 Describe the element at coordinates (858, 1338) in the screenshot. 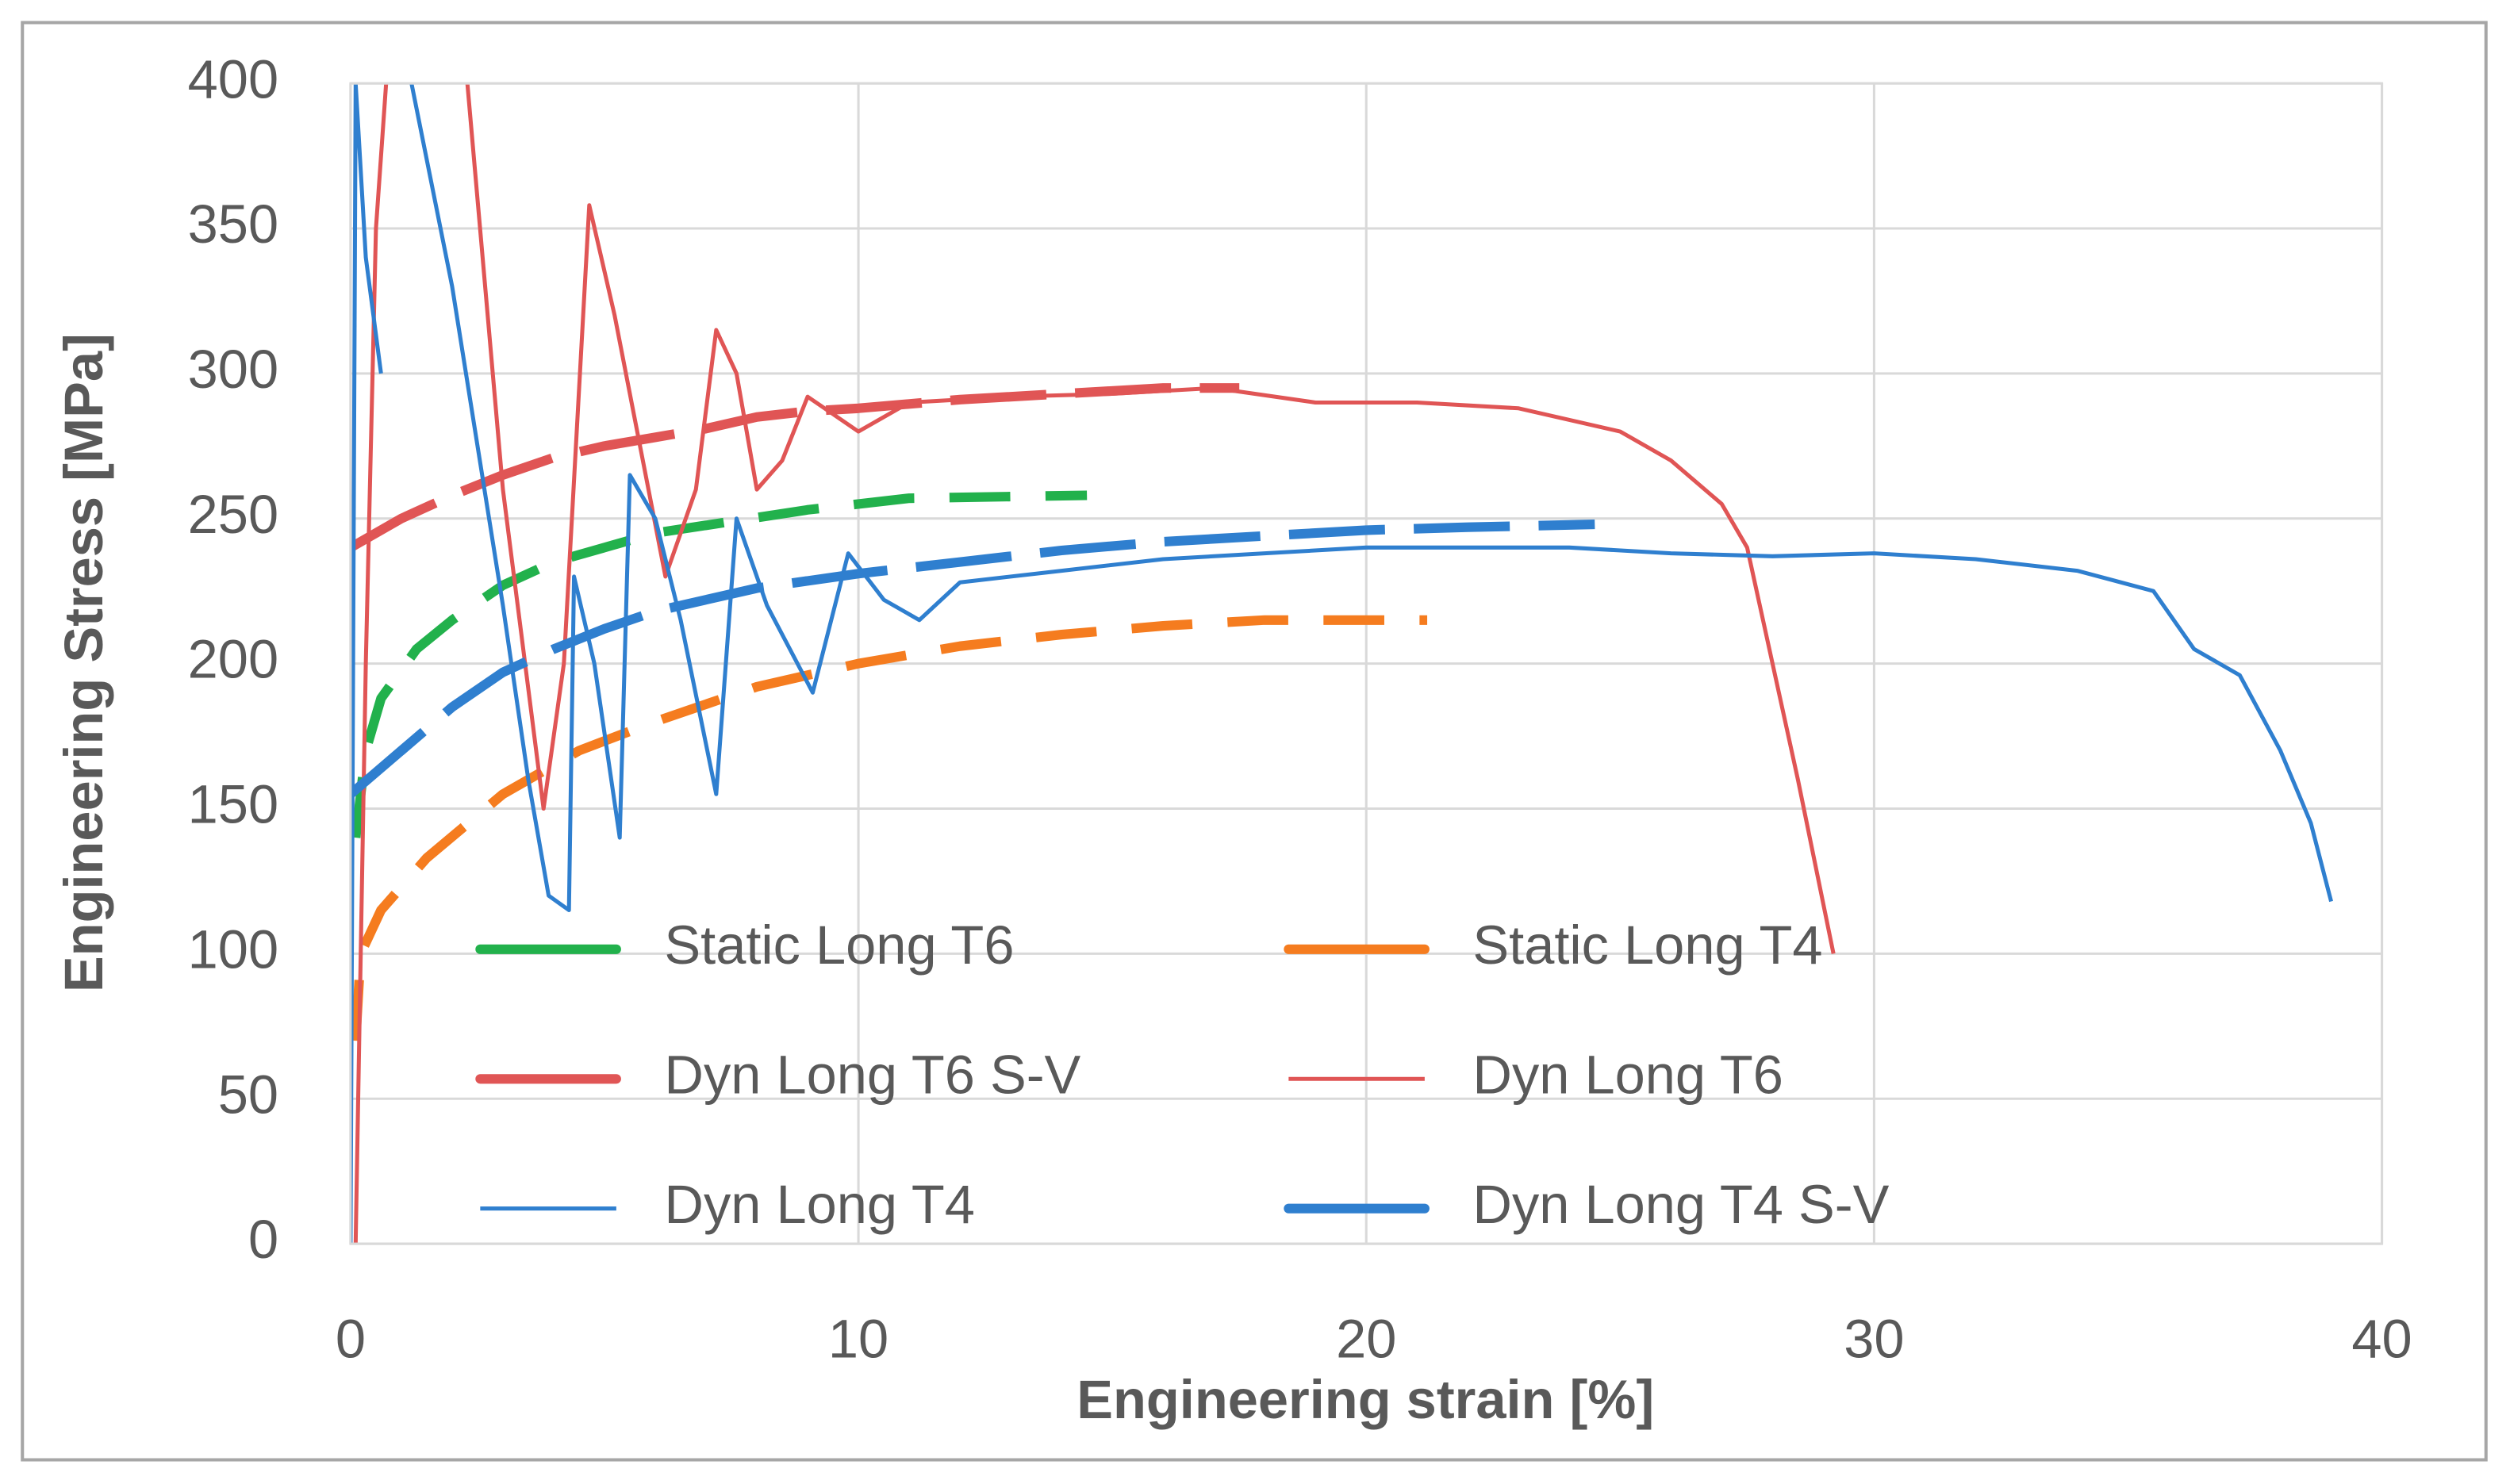

I see `x-tick-label: 10` at that location.